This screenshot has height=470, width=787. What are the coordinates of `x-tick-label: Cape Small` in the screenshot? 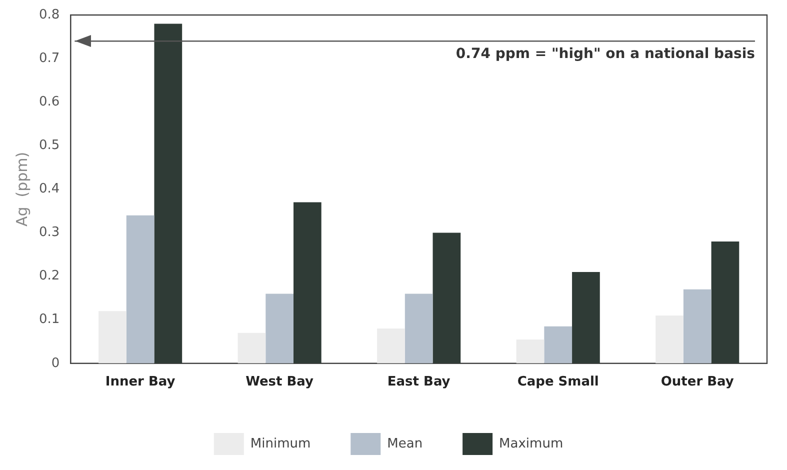 It's located at (558, 382).